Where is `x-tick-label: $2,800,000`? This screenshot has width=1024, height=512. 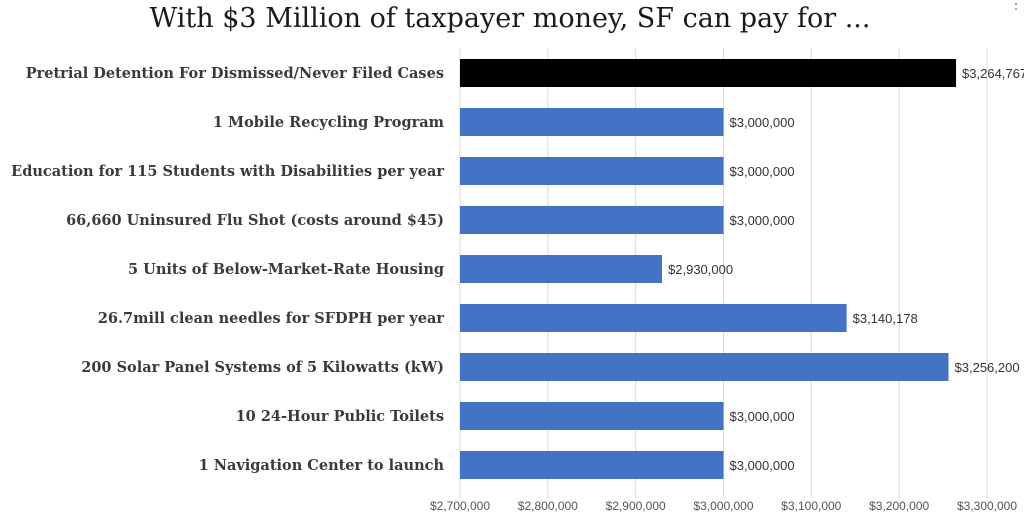 x-tick-label: $2,800,000 is located at coordinates (548, 505).